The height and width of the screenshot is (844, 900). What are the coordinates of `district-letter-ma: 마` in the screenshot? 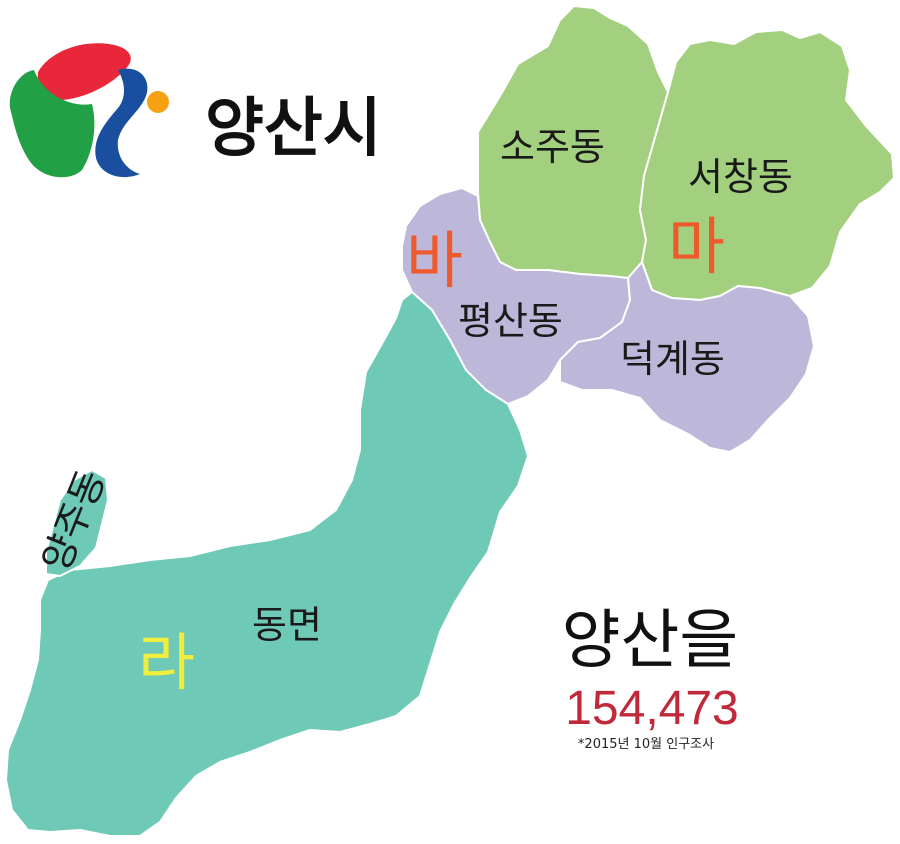 It's located at (696, 246).